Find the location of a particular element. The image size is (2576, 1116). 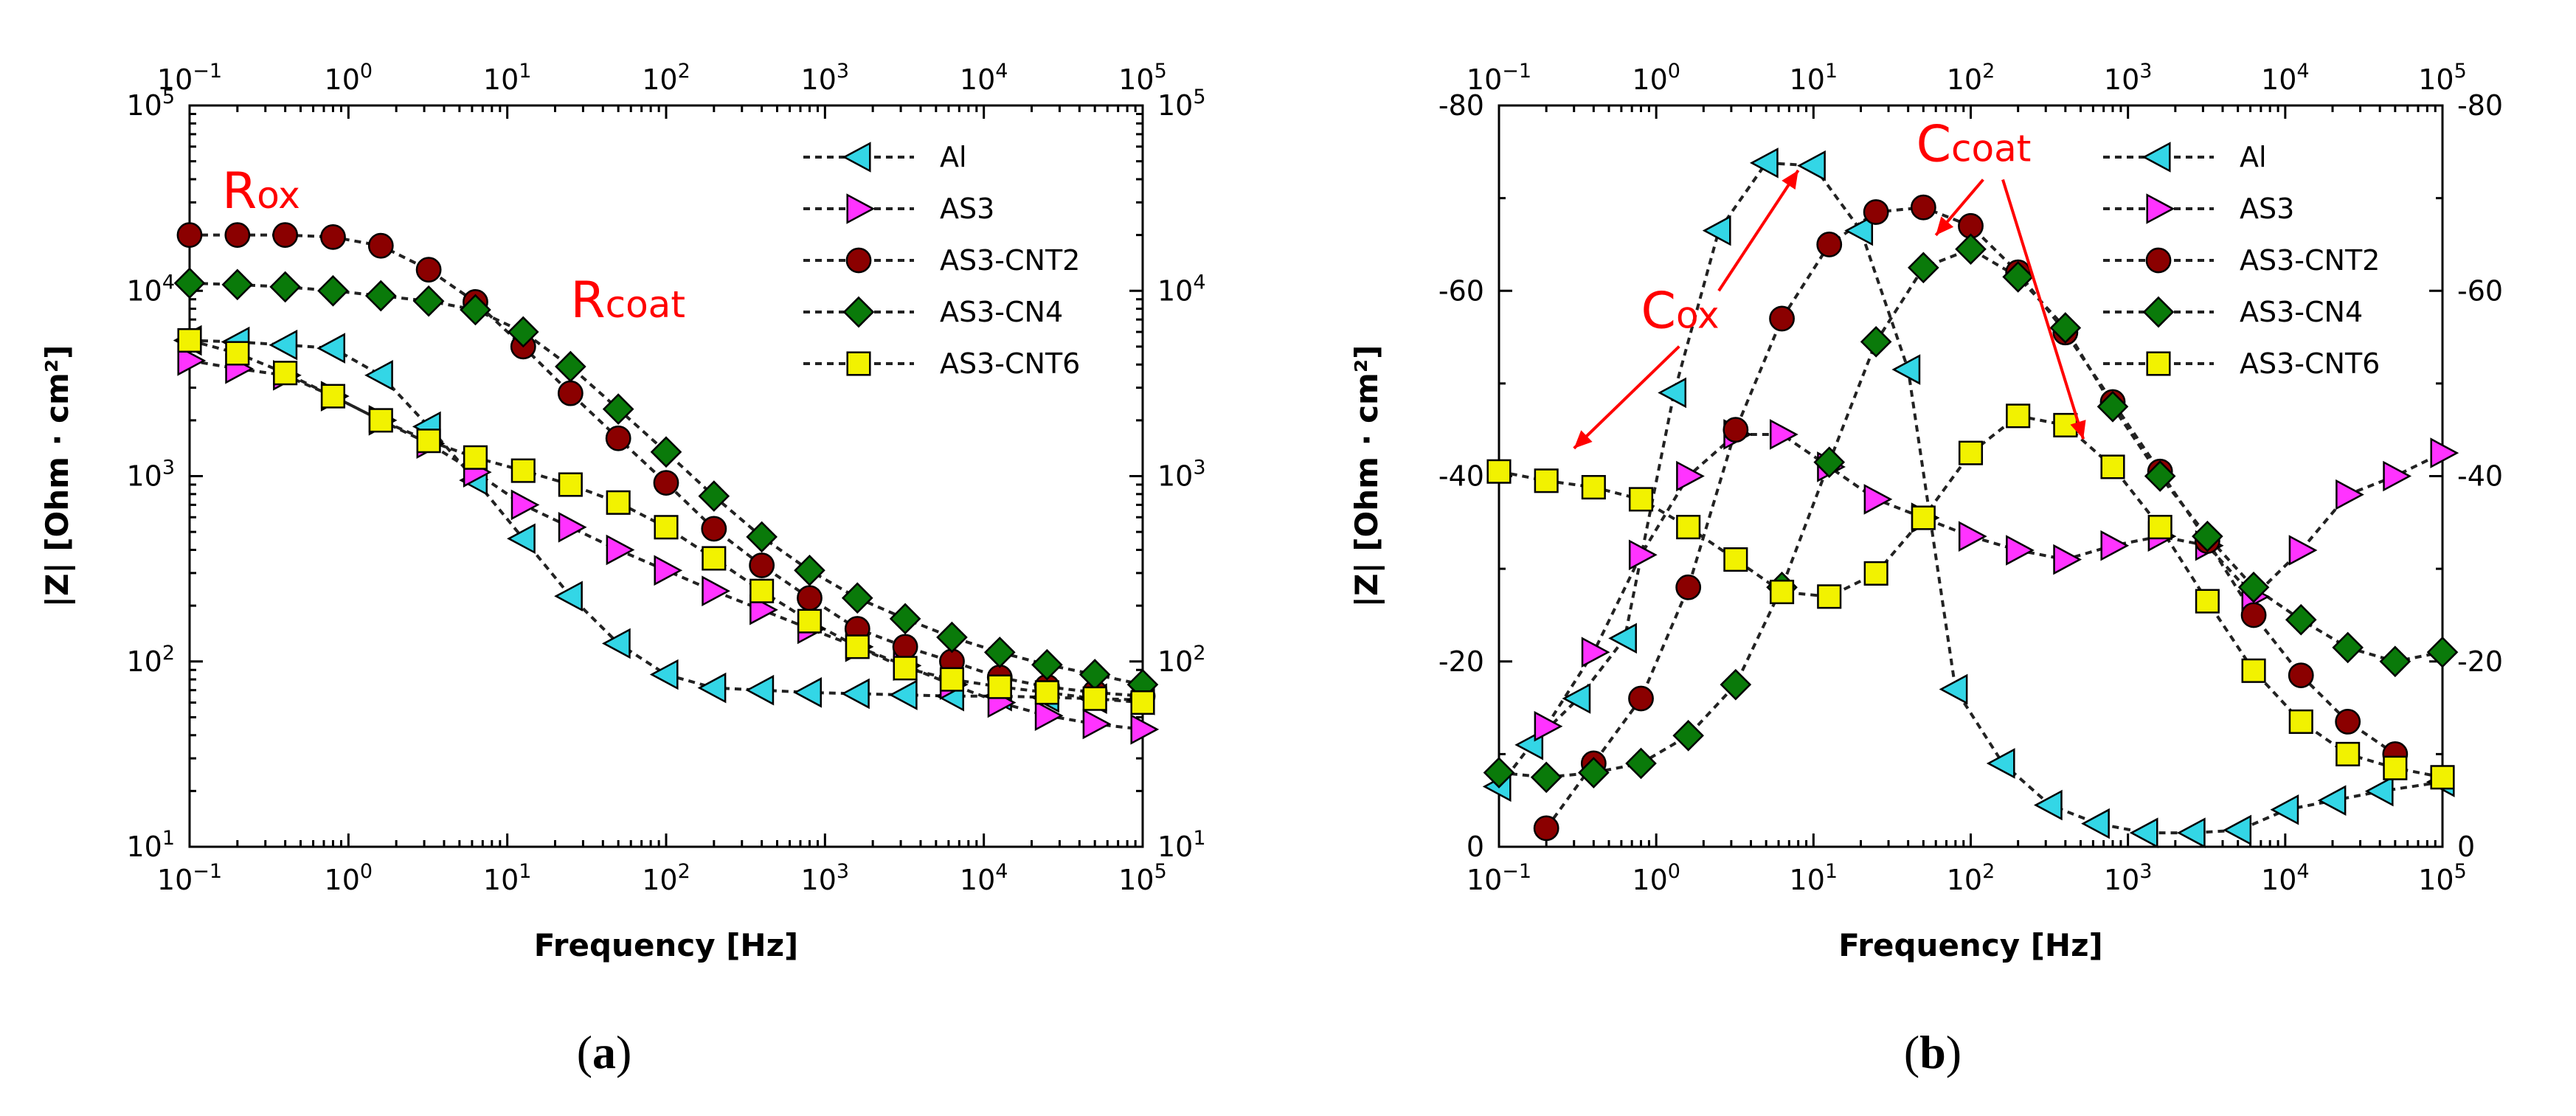

x-tick-label-top: 10² is located at coordinates (666, 78).